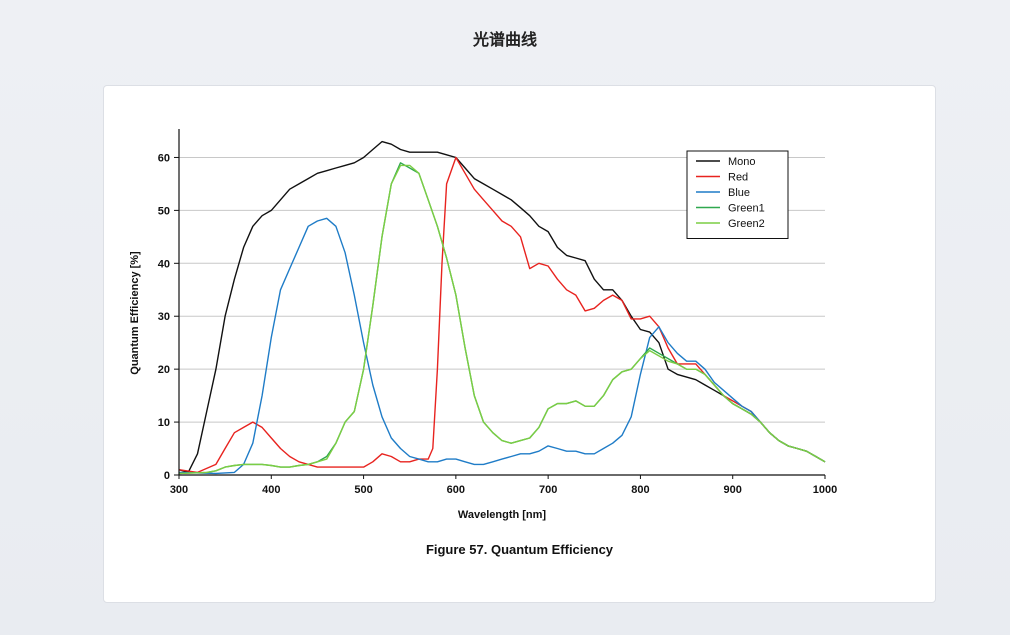  Describe the element at coordinates (164, 317) in the screenshot. I see `y-tick-label: 30` at that location.